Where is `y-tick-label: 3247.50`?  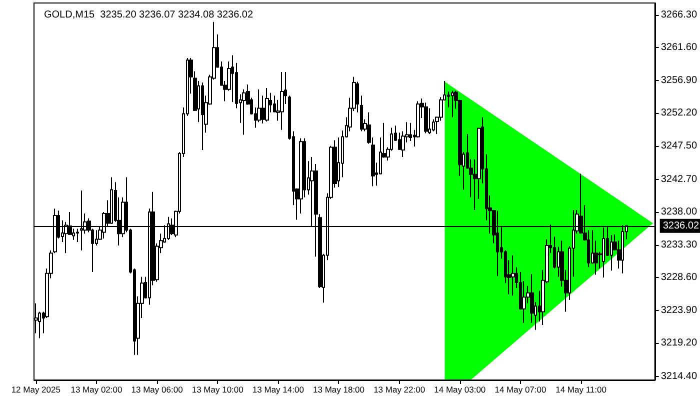 y-tick-label: 3247.50 is located at coordinates (679, 146).